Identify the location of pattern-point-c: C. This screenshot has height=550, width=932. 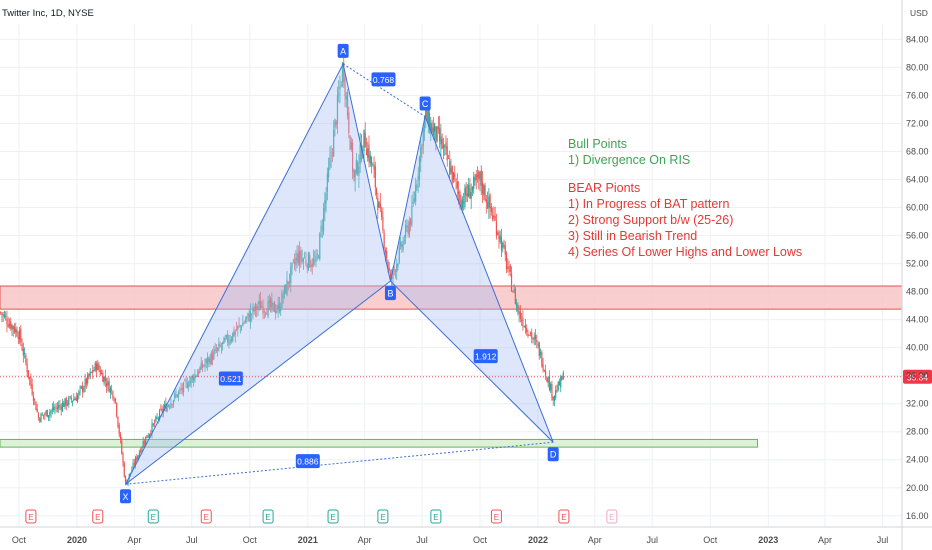
(425, 103).